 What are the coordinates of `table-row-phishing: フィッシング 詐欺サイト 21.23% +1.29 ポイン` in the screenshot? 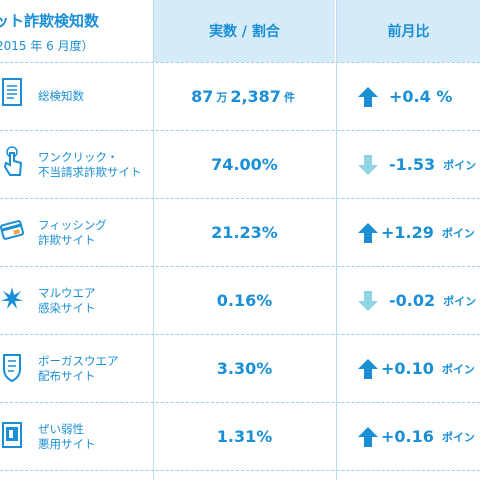 It's located at (240, 232).